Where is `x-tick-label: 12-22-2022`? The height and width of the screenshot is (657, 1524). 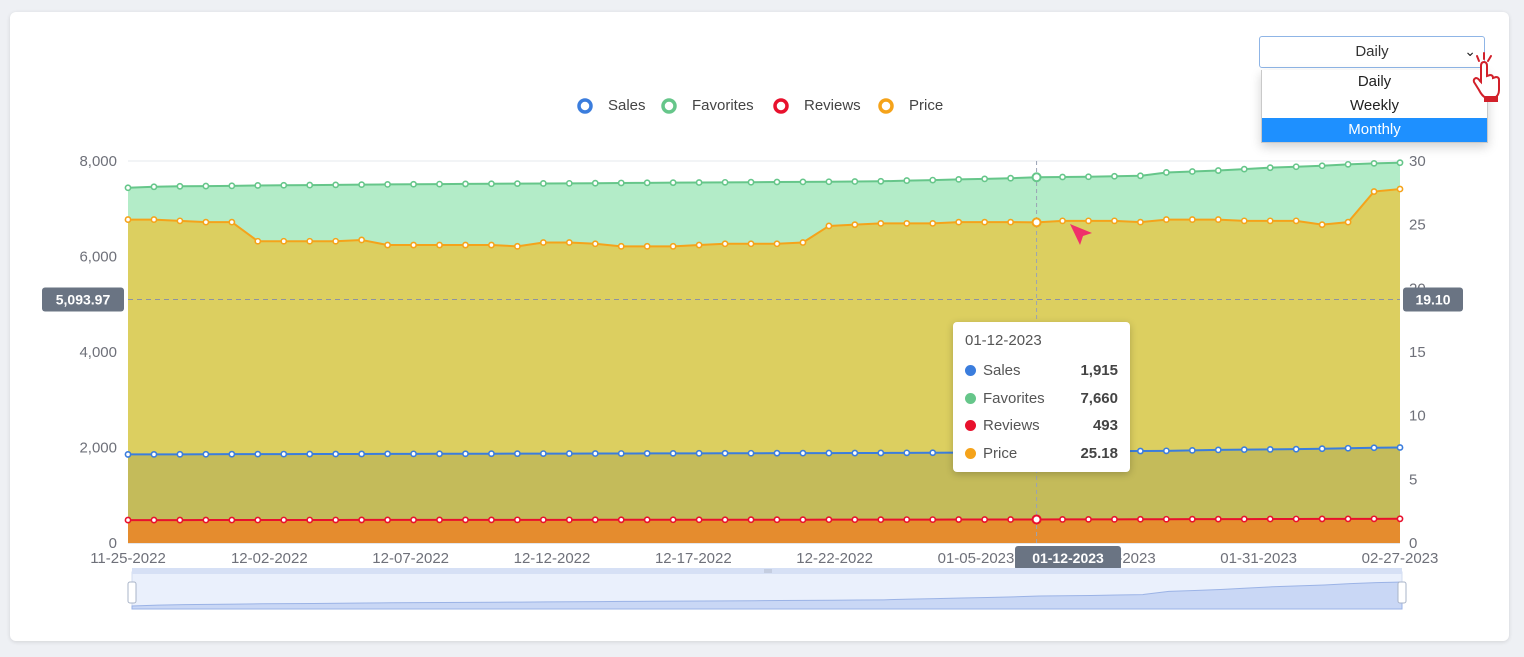
x-tick-label: 12-22-2022 is located at coordinates (834, 558).